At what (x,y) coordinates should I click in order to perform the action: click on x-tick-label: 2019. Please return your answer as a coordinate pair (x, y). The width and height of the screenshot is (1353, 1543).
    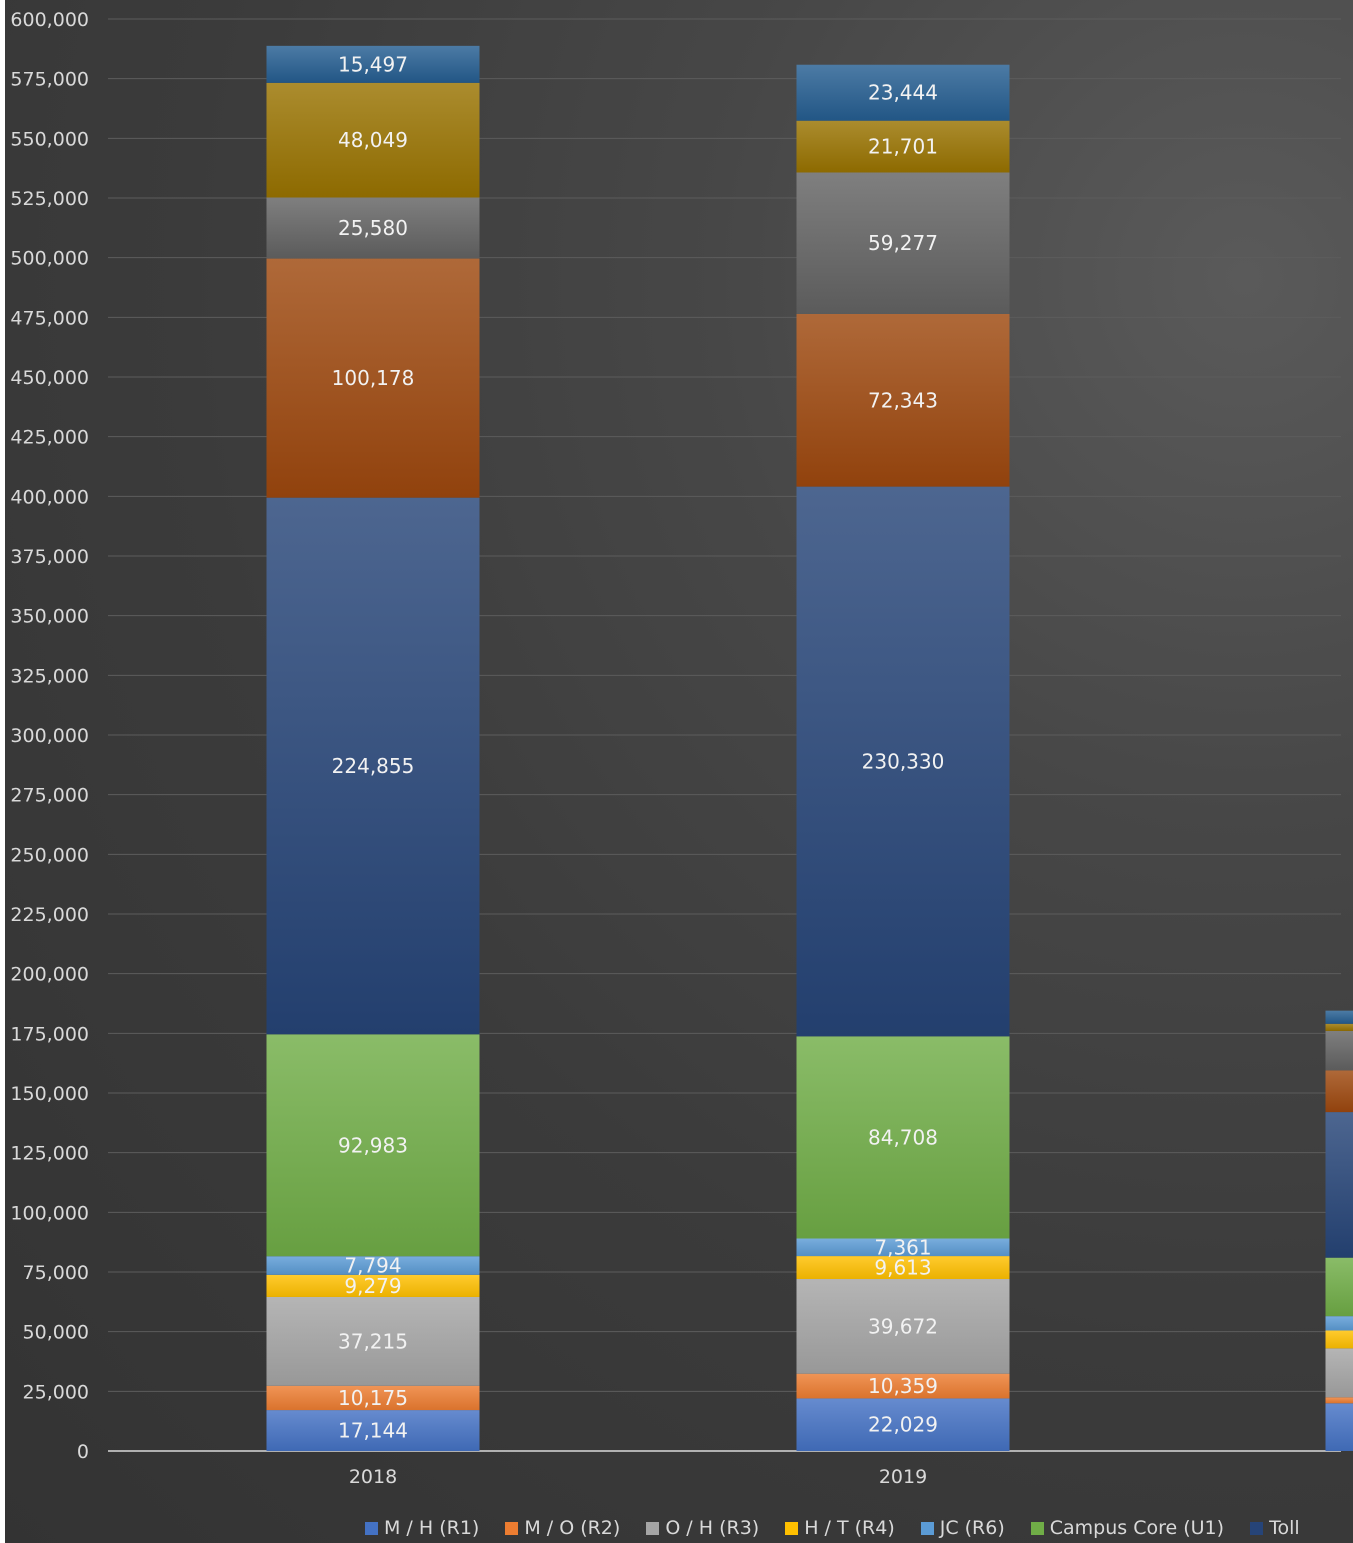
    Looking at the image, I should click on (903, 1477).